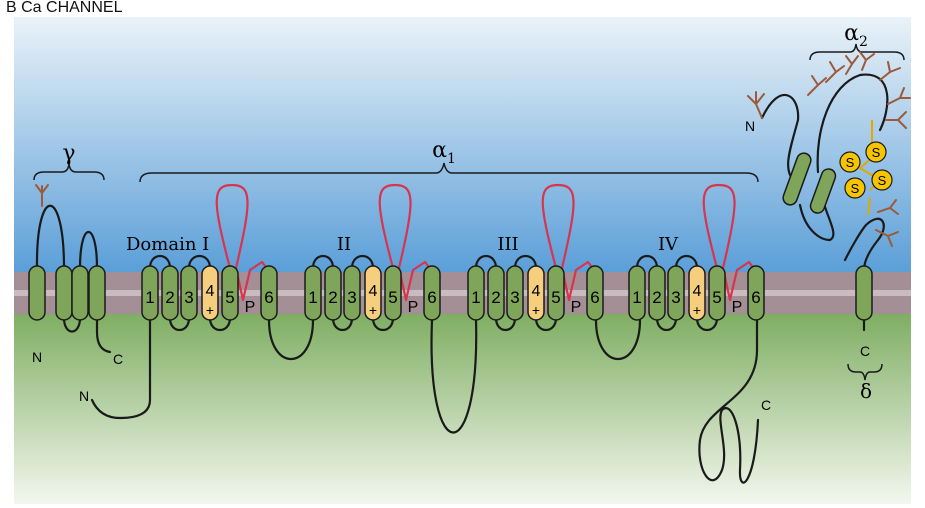 This screenshot has width=925, height=508. What do you see at coordinates (857, 52) in the screenshot?
I see `alpha2-brace` at bounding box center [857, 52].